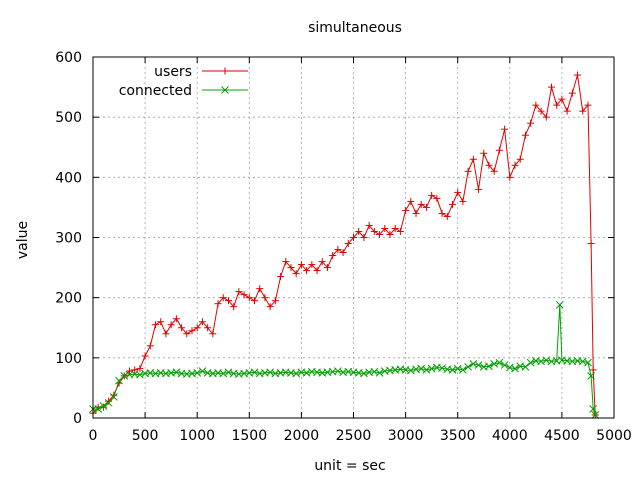  Describe the element at coordinates (349, 466) in the screenshot. I see `x-axis-label: unit = sec` at that location.